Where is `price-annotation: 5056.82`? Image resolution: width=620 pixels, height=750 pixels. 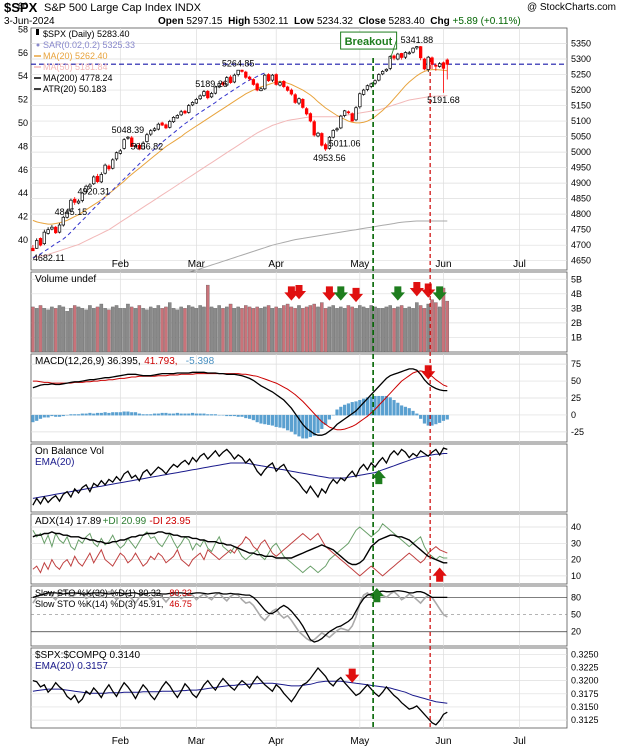
price-annotation: 5056.82 is located at coordinates (147, 147).